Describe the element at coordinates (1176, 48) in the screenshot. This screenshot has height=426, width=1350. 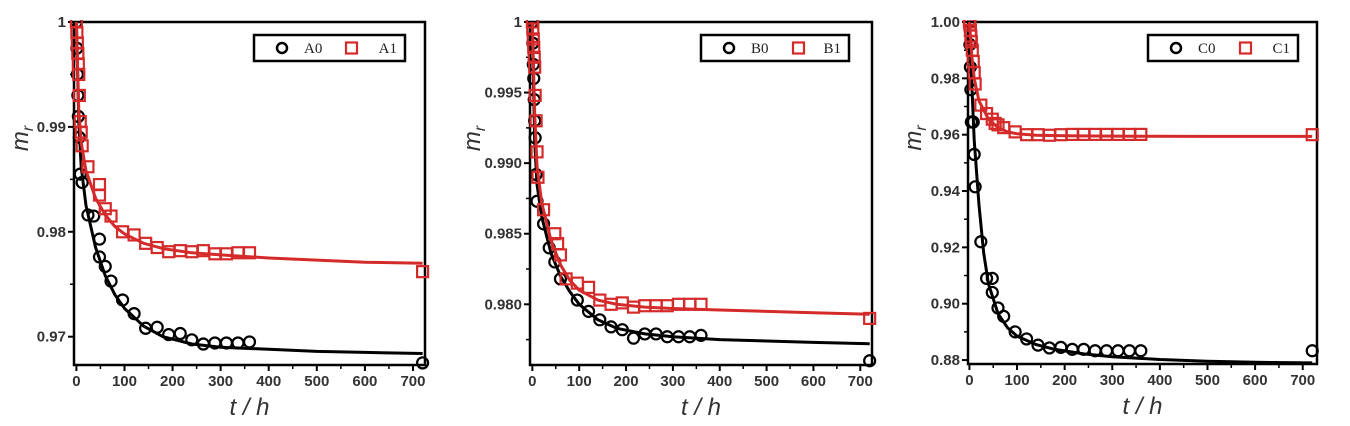
I see `legend-circle-icon` at that location.